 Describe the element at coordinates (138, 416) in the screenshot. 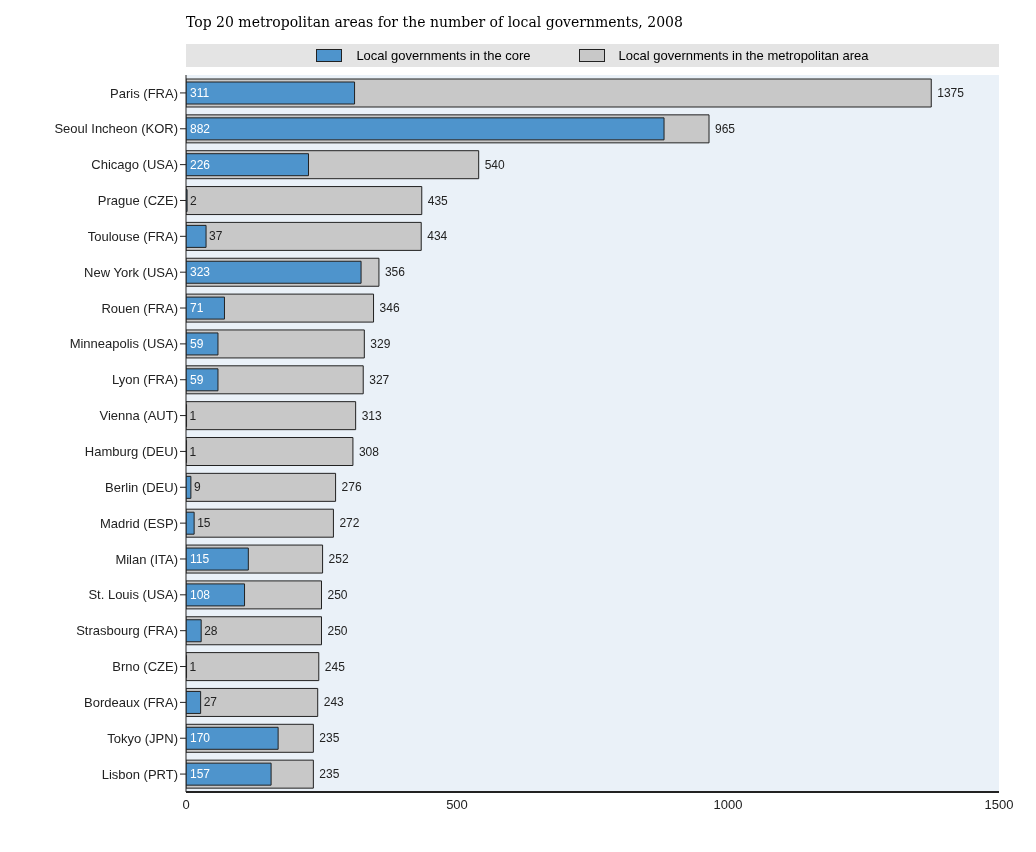

I see `y-tick-label: Vienna (AUT)` at that location.